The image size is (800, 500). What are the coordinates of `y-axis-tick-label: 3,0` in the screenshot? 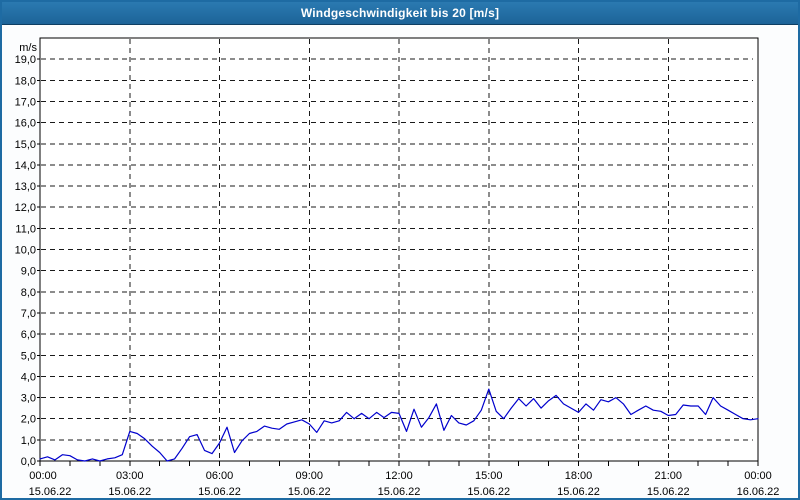 It's located at (28, 399).